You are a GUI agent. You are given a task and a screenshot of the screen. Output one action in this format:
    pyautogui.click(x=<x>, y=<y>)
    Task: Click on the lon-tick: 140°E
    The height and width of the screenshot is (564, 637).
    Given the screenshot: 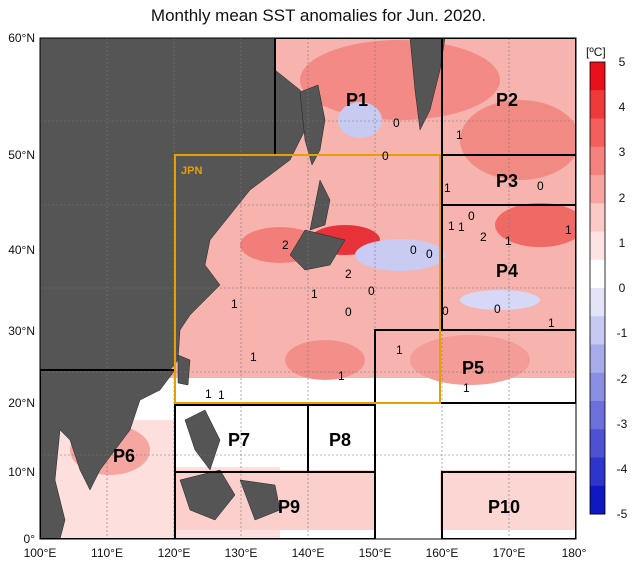 What is the action you would take?
    pyautogui.click(x=308, y=553)
    